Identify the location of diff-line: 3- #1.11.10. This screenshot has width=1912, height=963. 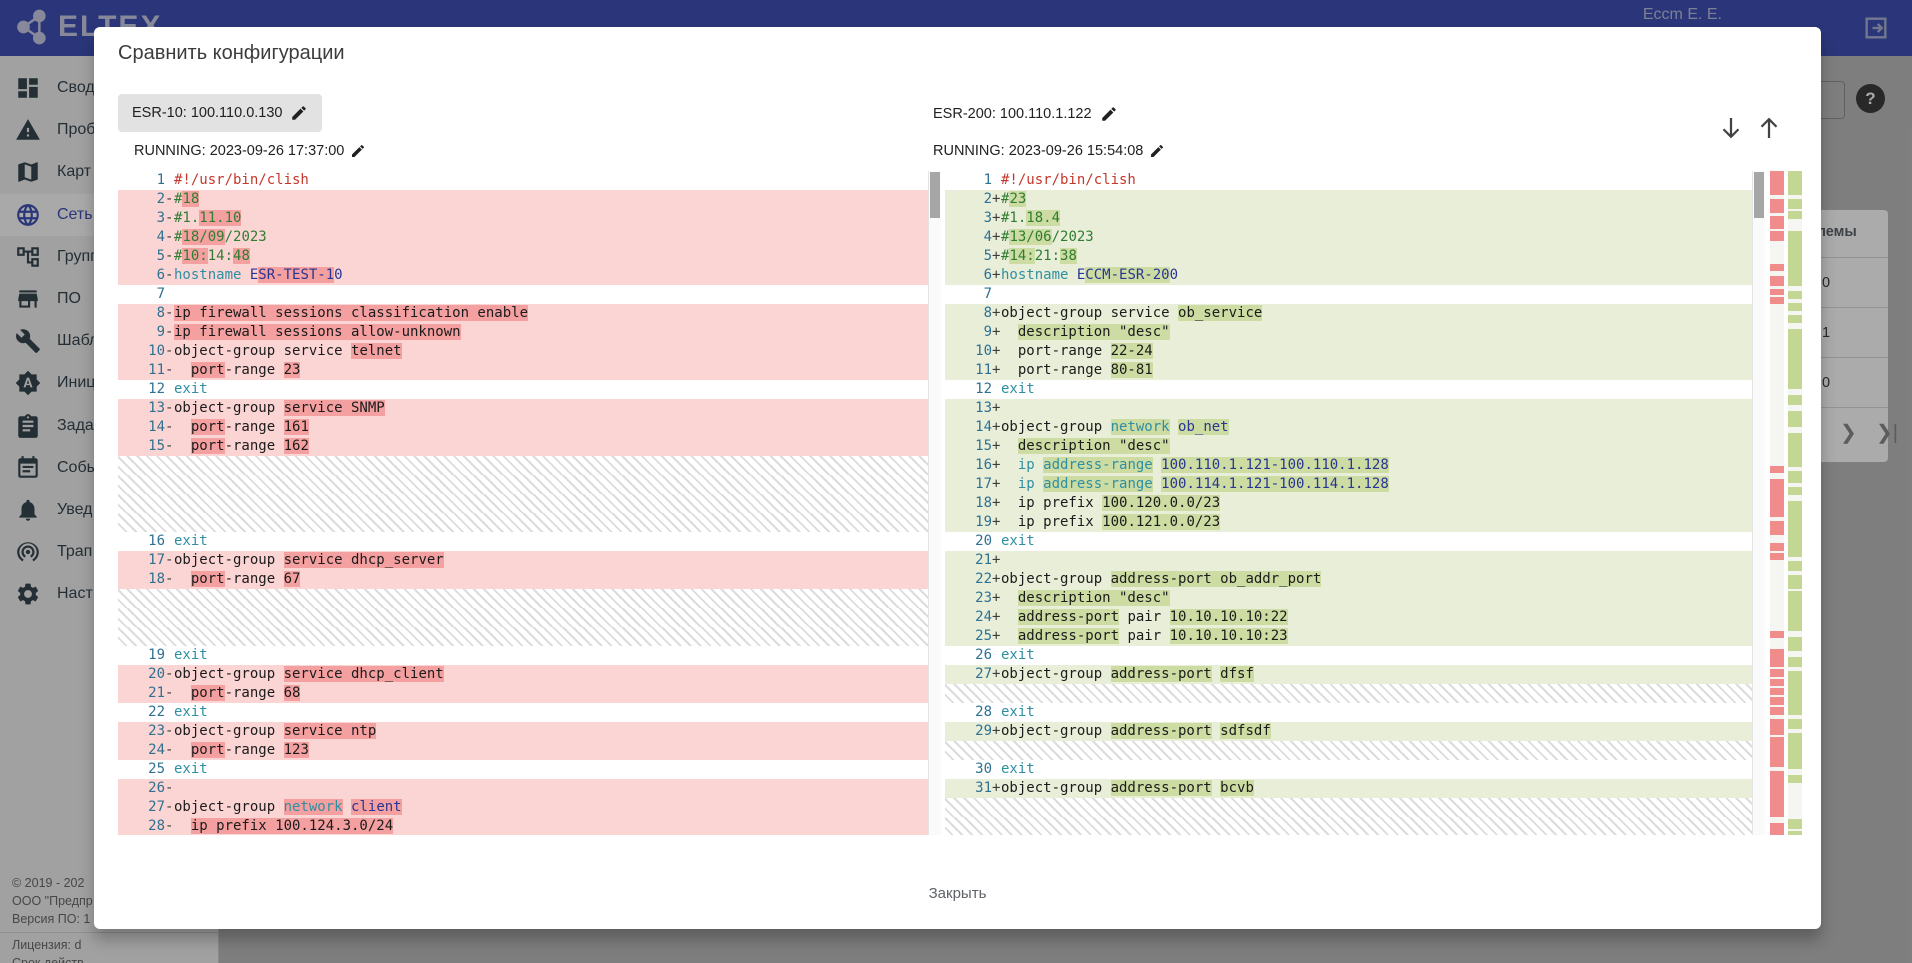
(529, 218).